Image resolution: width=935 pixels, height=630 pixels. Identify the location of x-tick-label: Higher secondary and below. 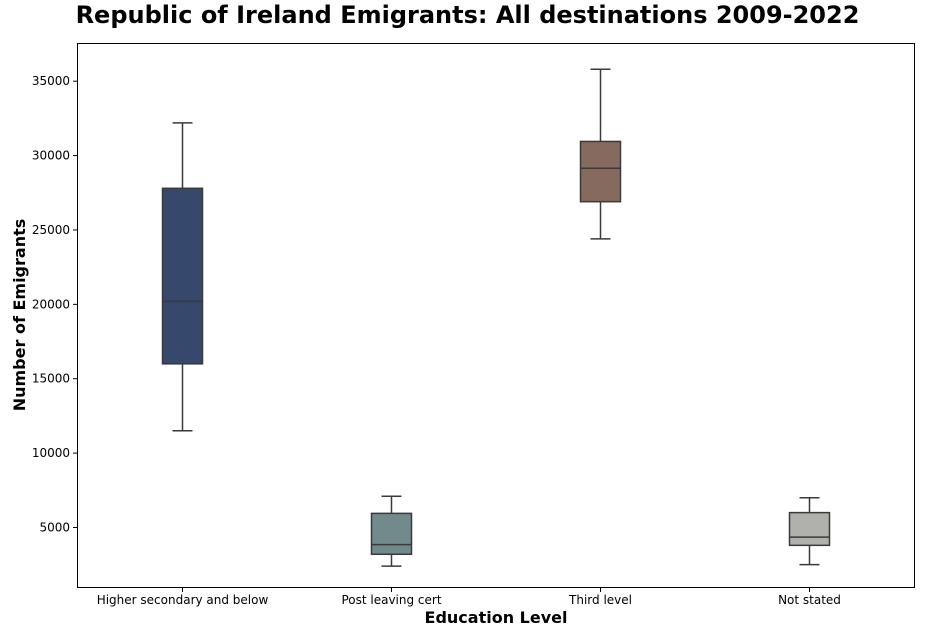
(183, 600).